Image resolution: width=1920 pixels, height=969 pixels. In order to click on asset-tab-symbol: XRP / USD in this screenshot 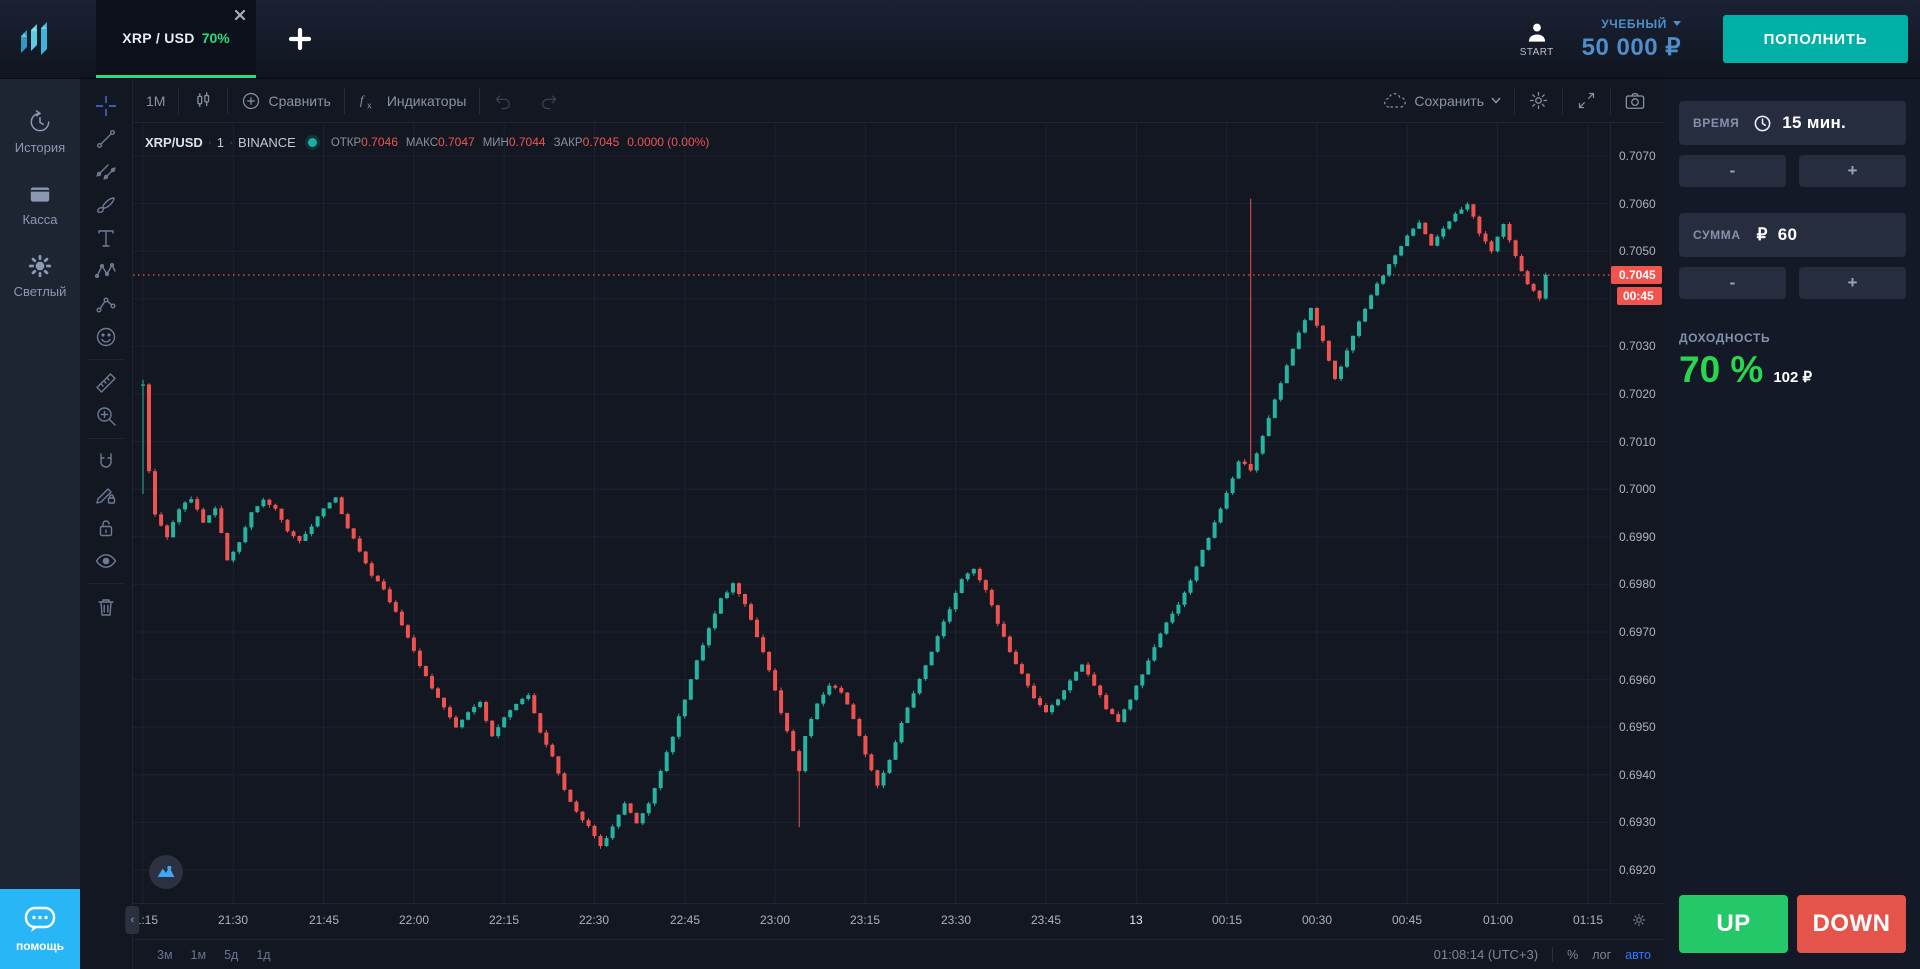, I will do `click(158, 37)`.